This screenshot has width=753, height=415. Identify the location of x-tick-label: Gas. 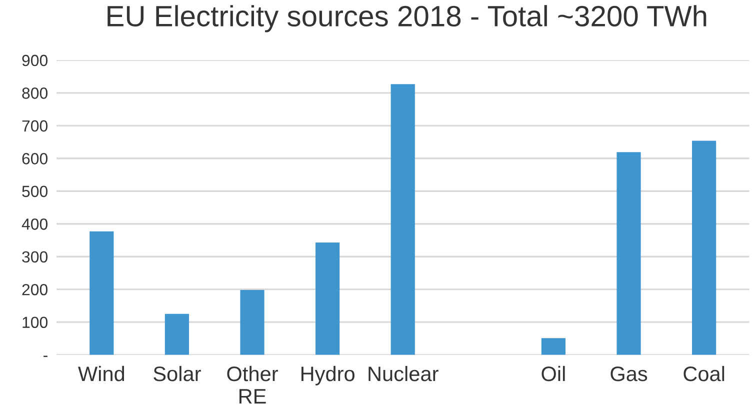
(629, 374).